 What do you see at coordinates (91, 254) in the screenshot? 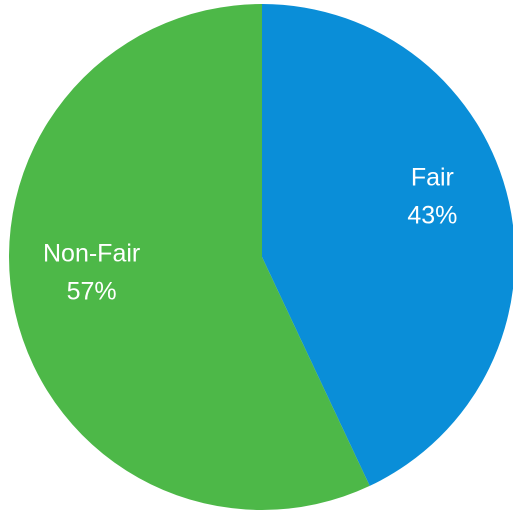
I see `slice-label: Non-Fair` at bounding box center [91, 254].